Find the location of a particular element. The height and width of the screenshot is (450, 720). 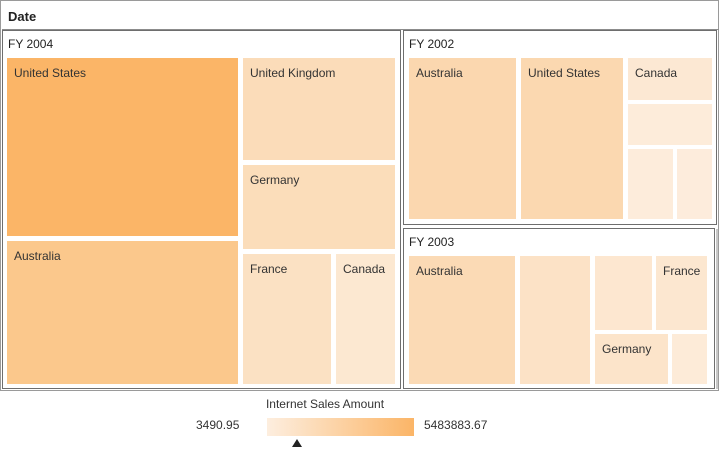

tile: United Kingdom is located at coordinates (319, 109).